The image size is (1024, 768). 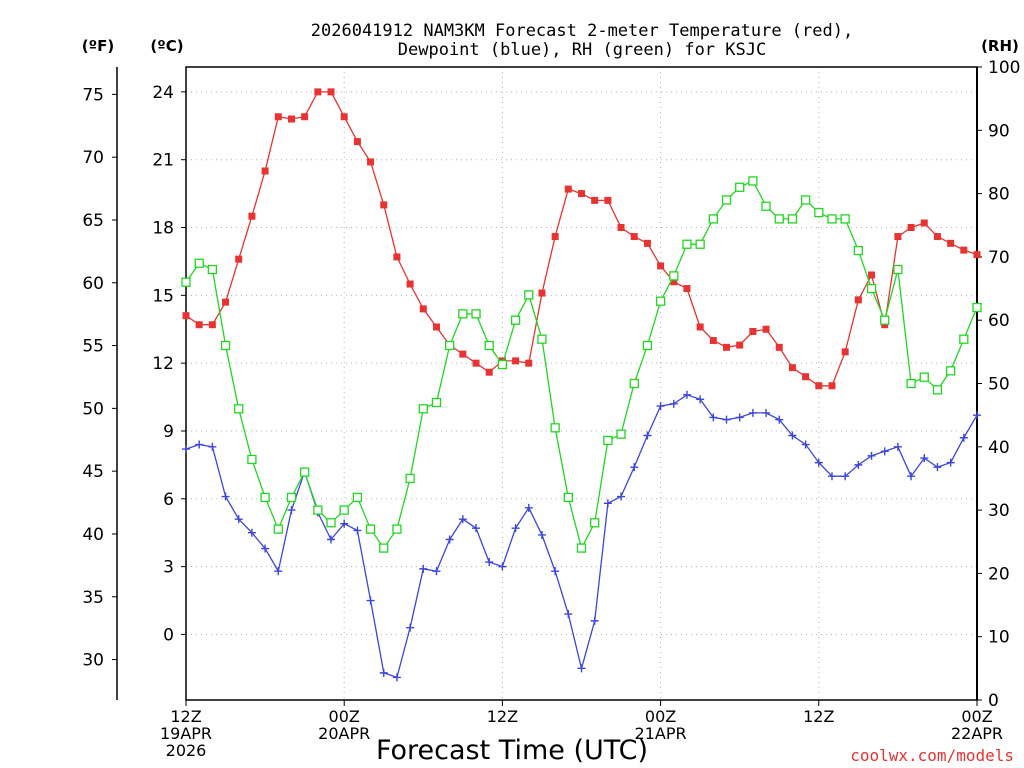 I want to click on rh-unit-label: (RH), so click(x=1000, y=46).